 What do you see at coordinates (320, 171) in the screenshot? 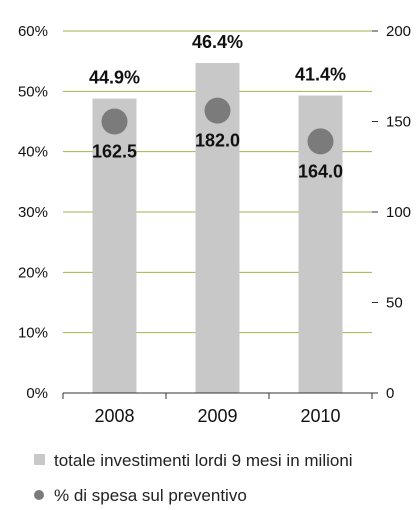
I see `marker-value-label: 164.0` at bounding box center [320, 171].